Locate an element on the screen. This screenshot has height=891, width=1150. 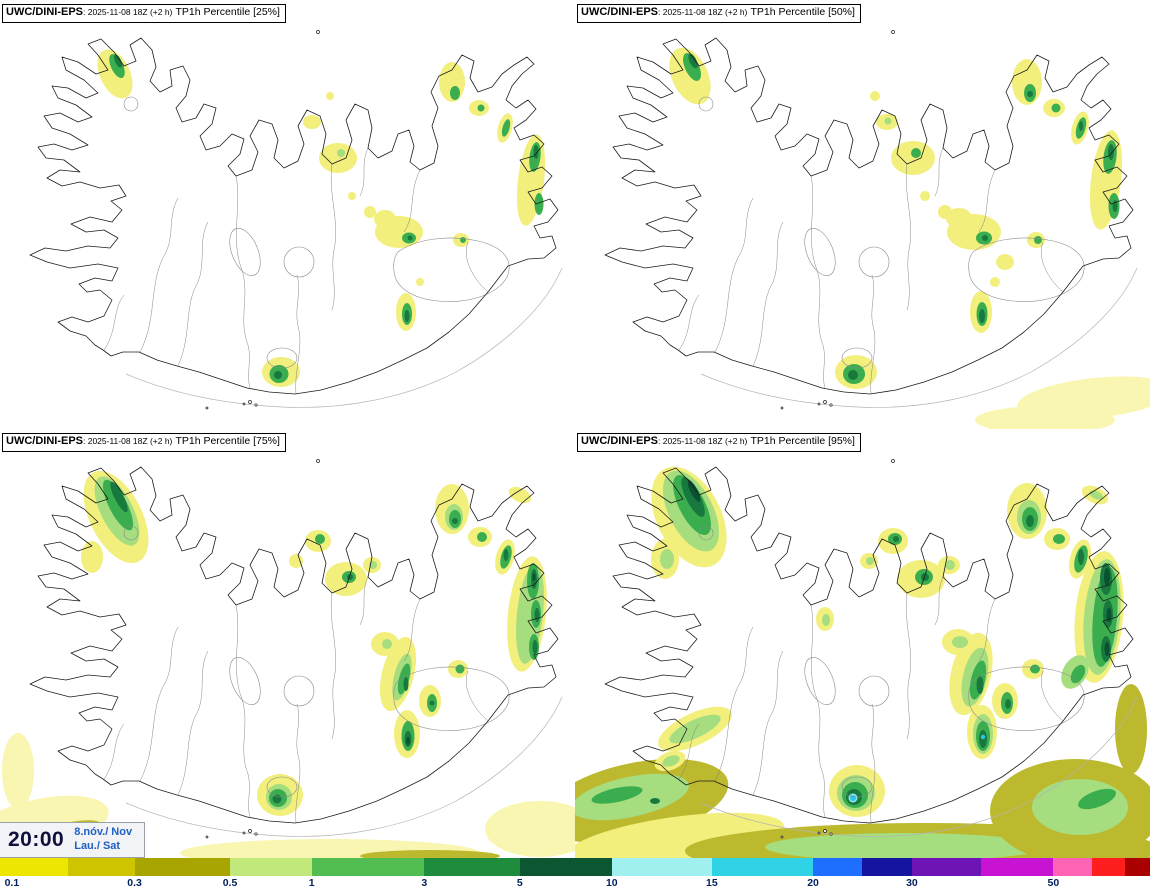
variable-label: TP1h Percentile [95%] is located at coordinates (802, 441).